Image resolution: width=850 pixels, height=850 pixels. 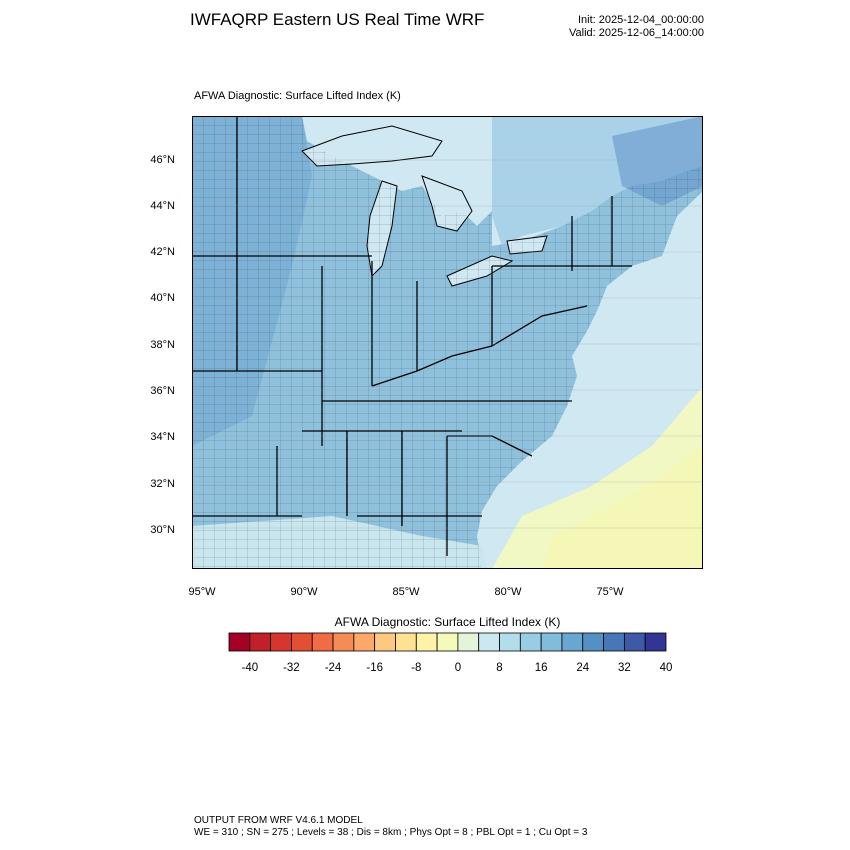 I want to click on colorbar-tick-label: -32, so click(x=291, y=668).